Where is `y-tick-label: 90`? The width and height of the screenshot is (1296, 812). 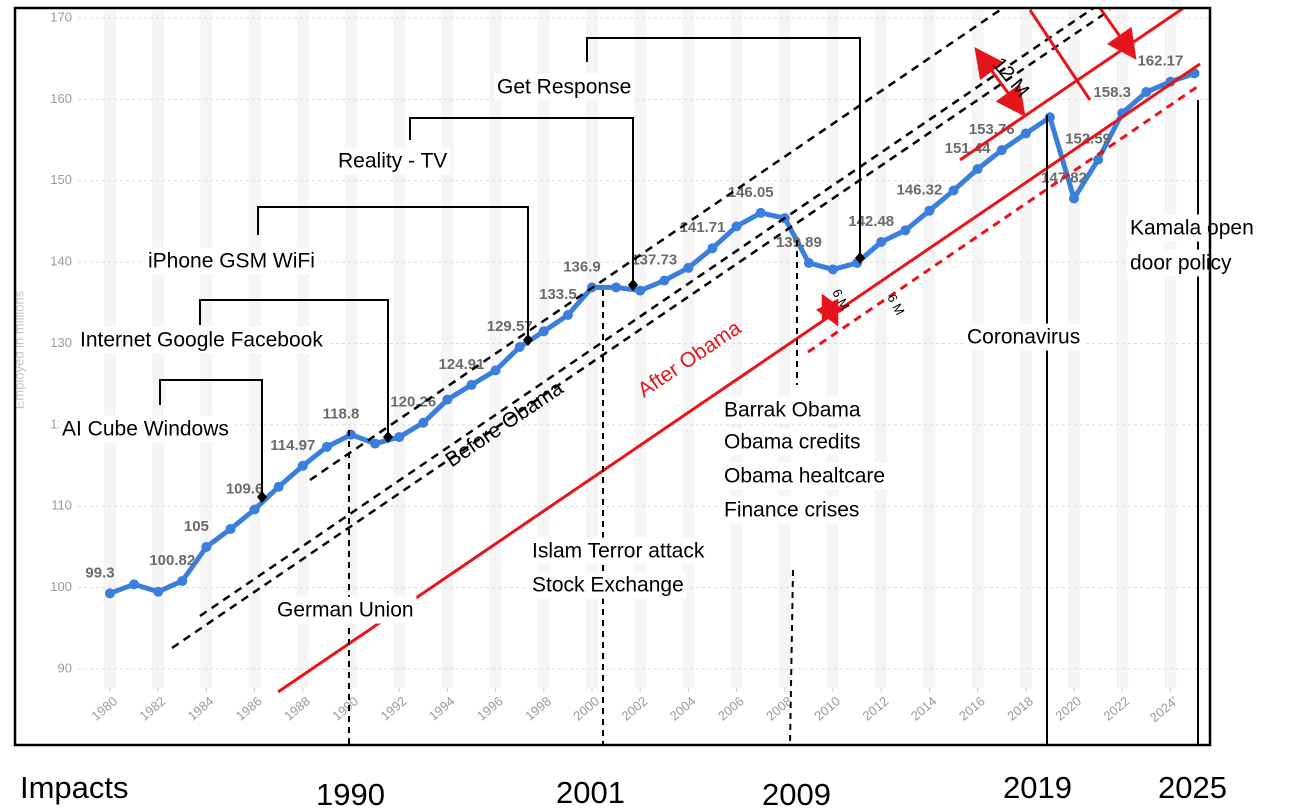
y-tick-label: 90 is located at coordinates (65, 667).